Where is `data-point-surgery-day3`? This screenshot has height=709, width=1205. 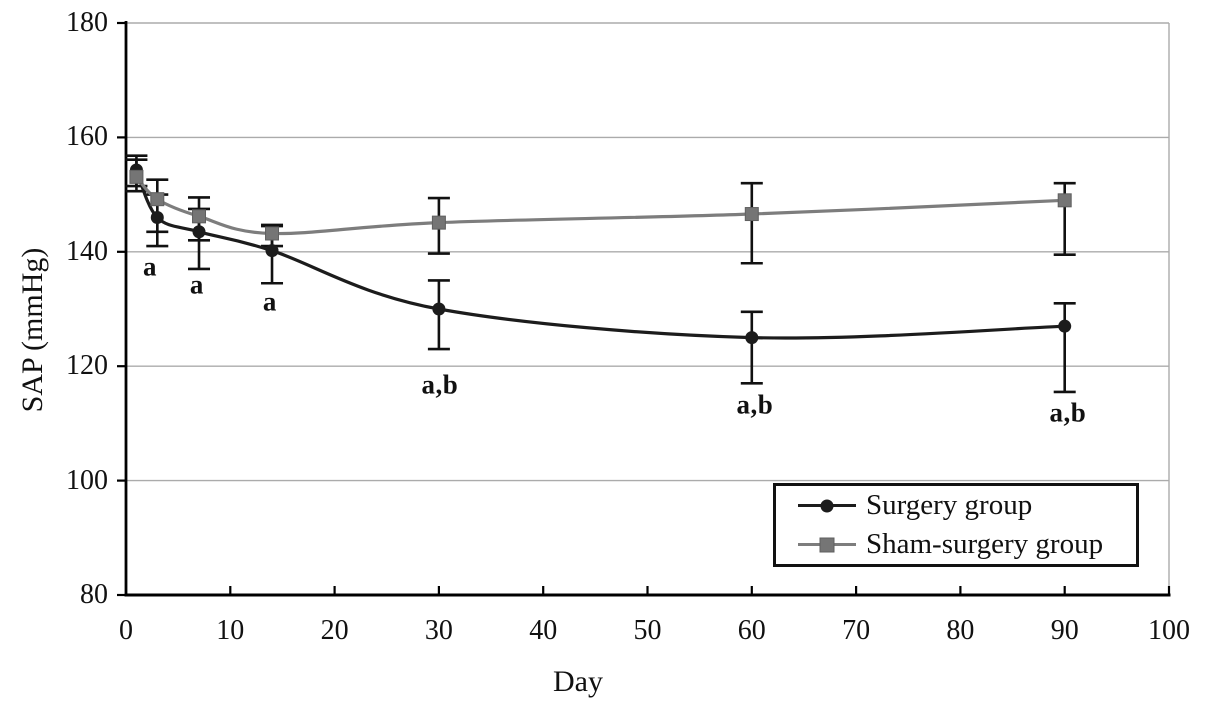 data-point-surgery-day3 is located at coordinates (157, 217).